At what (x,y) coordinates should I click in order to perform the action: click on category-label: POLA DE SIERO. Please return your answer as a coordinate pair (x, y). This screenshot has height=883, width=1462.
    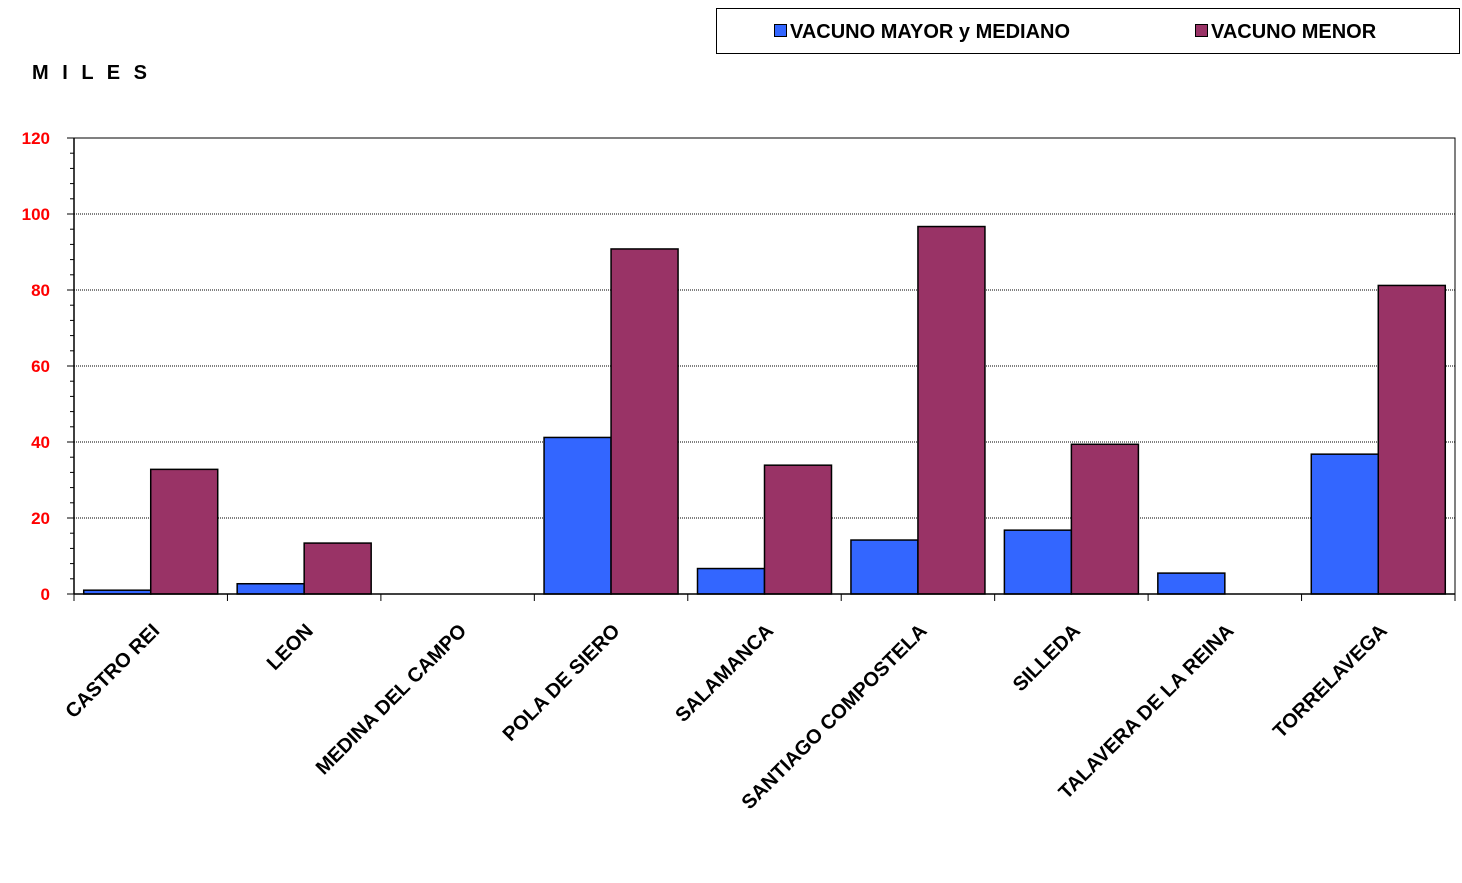
    Looking at the image, I should click on (562, 683).